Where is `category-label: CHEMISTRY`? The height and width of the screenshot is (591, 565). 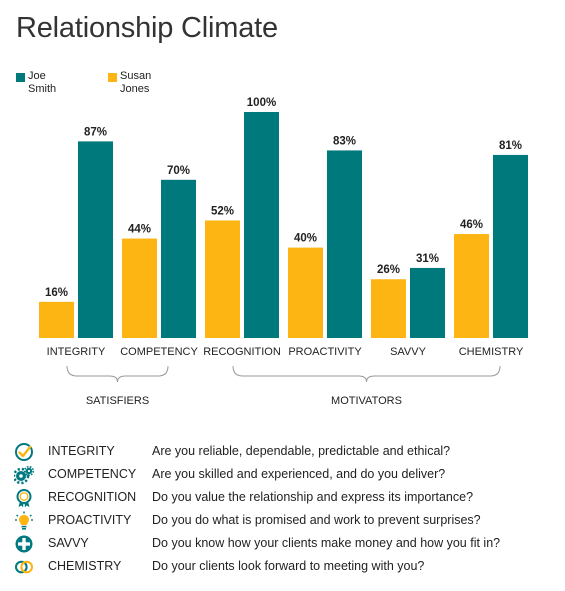
category-label: CHEMISTRY is located at coordinates (491, 352).